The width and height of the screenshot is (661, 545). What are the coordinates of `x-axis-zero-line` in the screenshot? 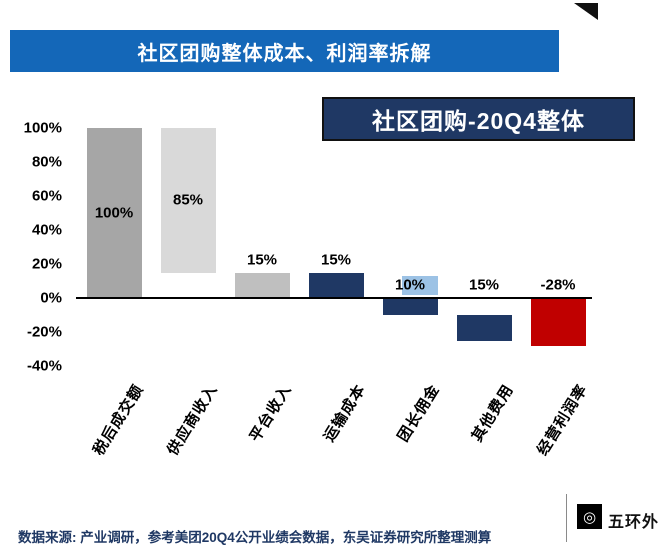 It's located at (334, 298).